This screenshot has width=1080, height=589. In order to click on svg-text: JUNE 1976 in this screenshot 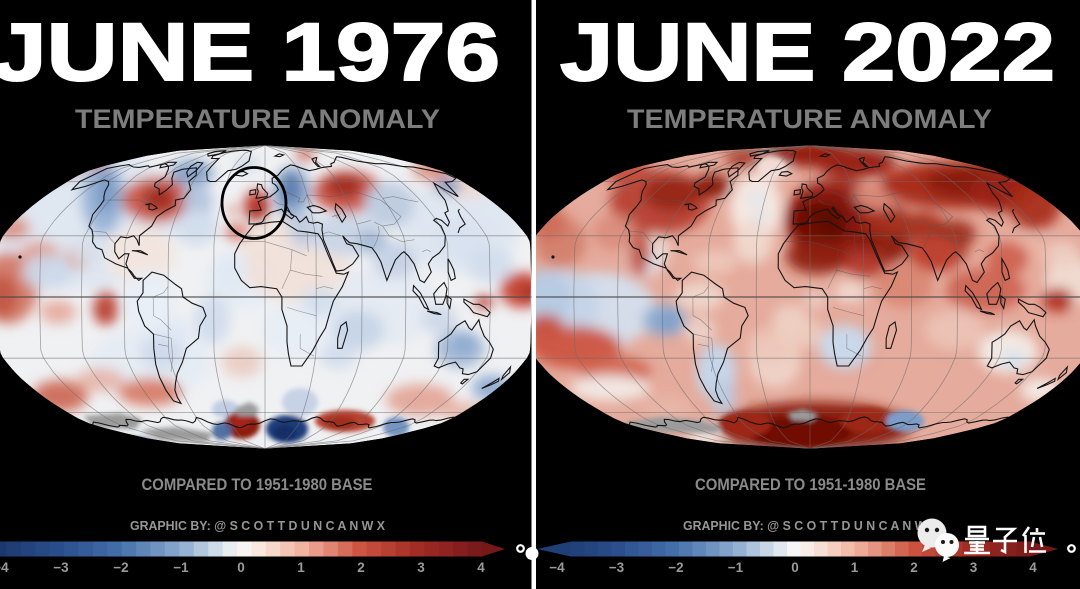, I will do `click(250, 52)`.